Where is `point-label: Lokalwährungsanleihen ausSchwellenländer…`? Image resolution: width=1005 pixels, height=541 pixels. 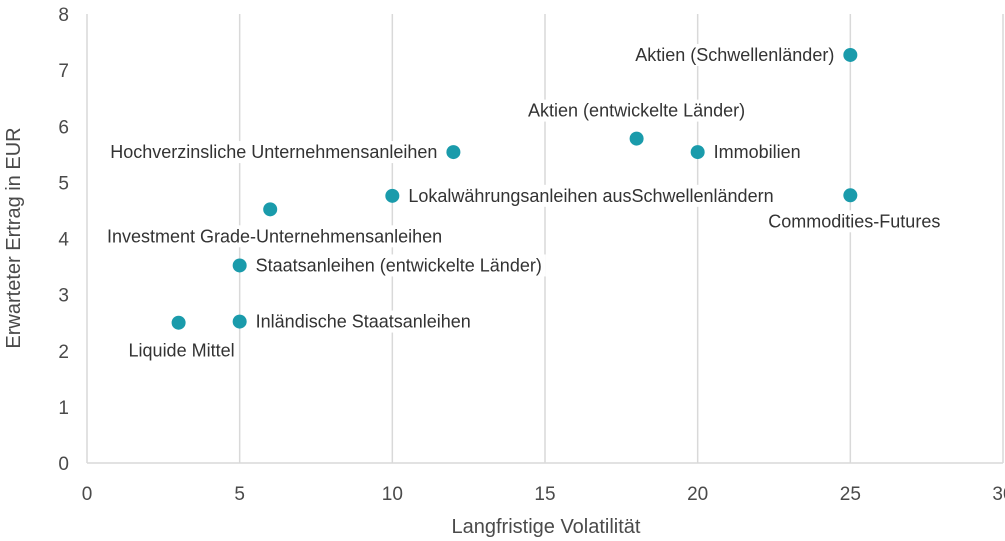 point-label: Lokalwährungsanleihen ausSchwellenländer… is located at coordinates (590, 196).